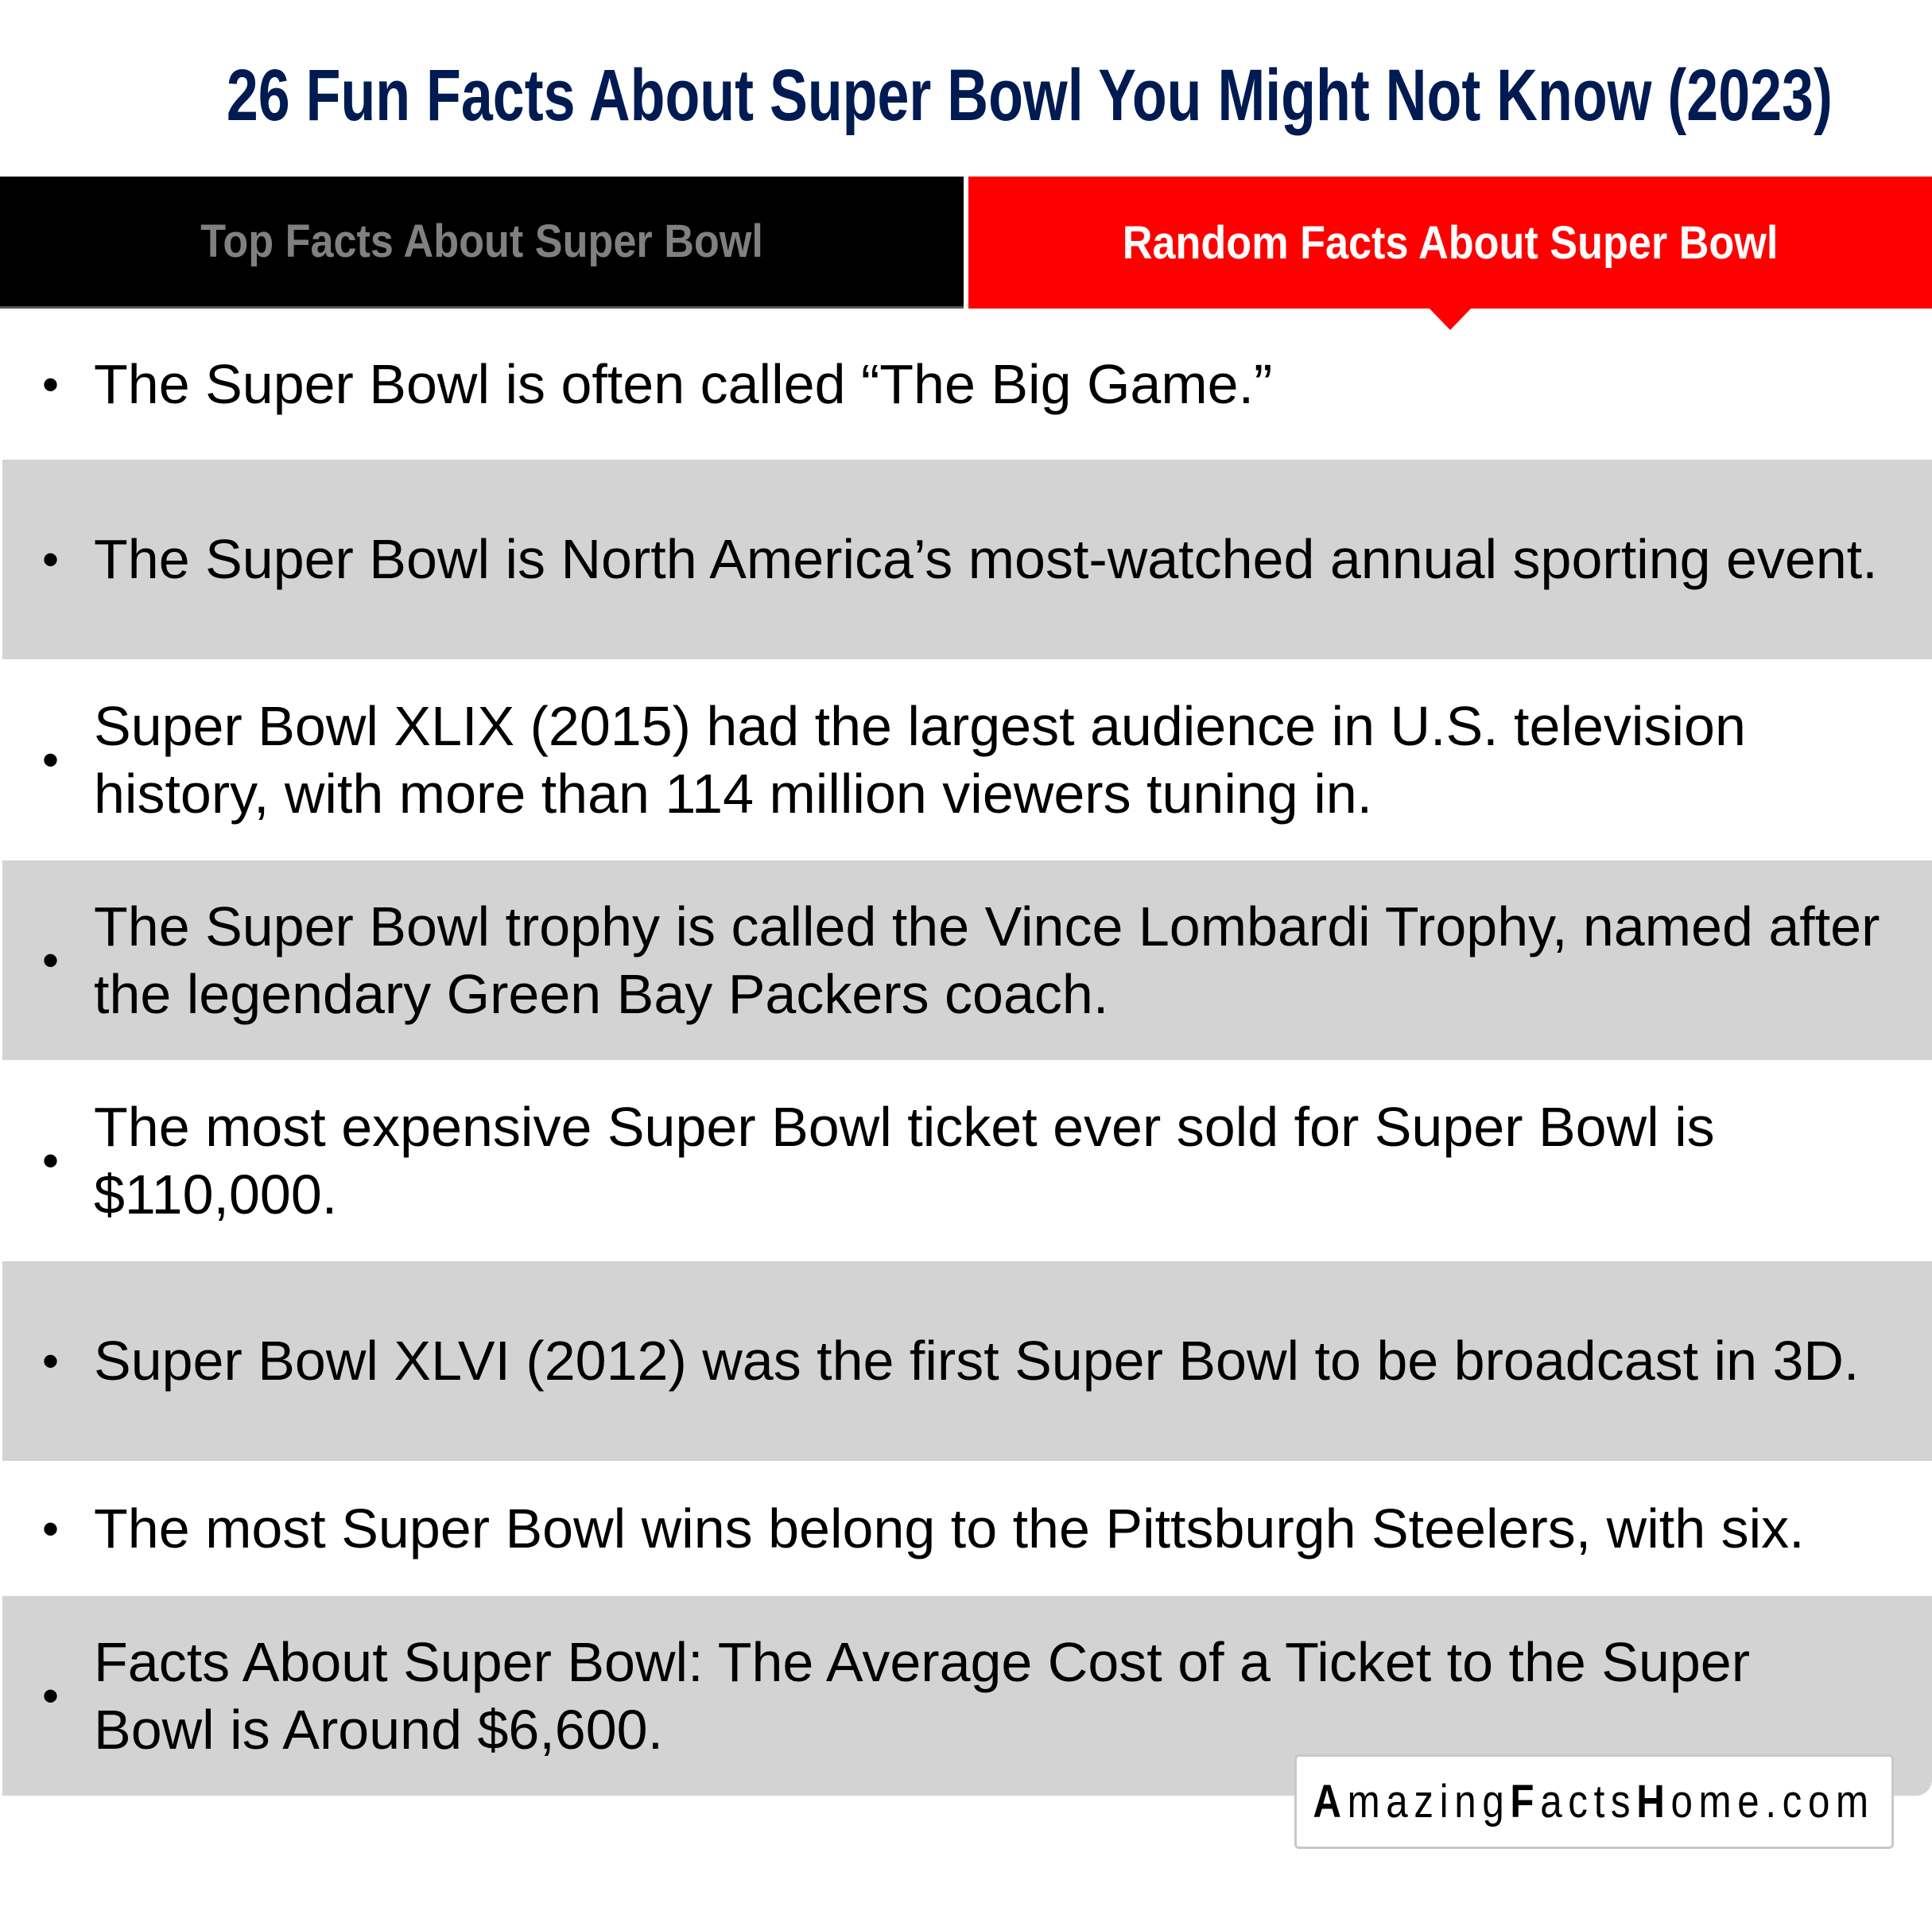 This screenshot has height=1911, width=1932. I want to click on tab-top-facts: Top Facts About Super Bowl, so click(482, 243).